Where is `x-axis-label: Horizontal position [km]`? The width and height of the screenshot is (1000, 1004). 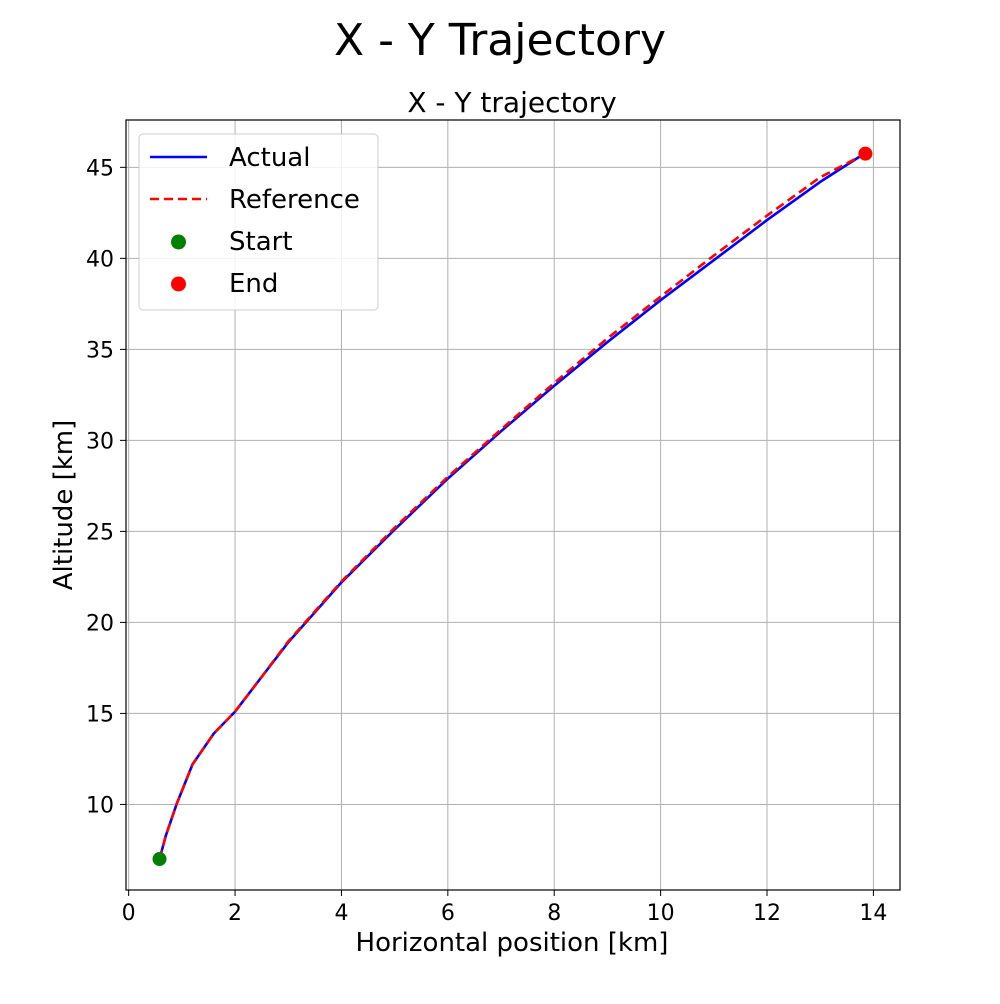 x-axis-label: Horizontal position [km] is located at coordinates (512, 943).